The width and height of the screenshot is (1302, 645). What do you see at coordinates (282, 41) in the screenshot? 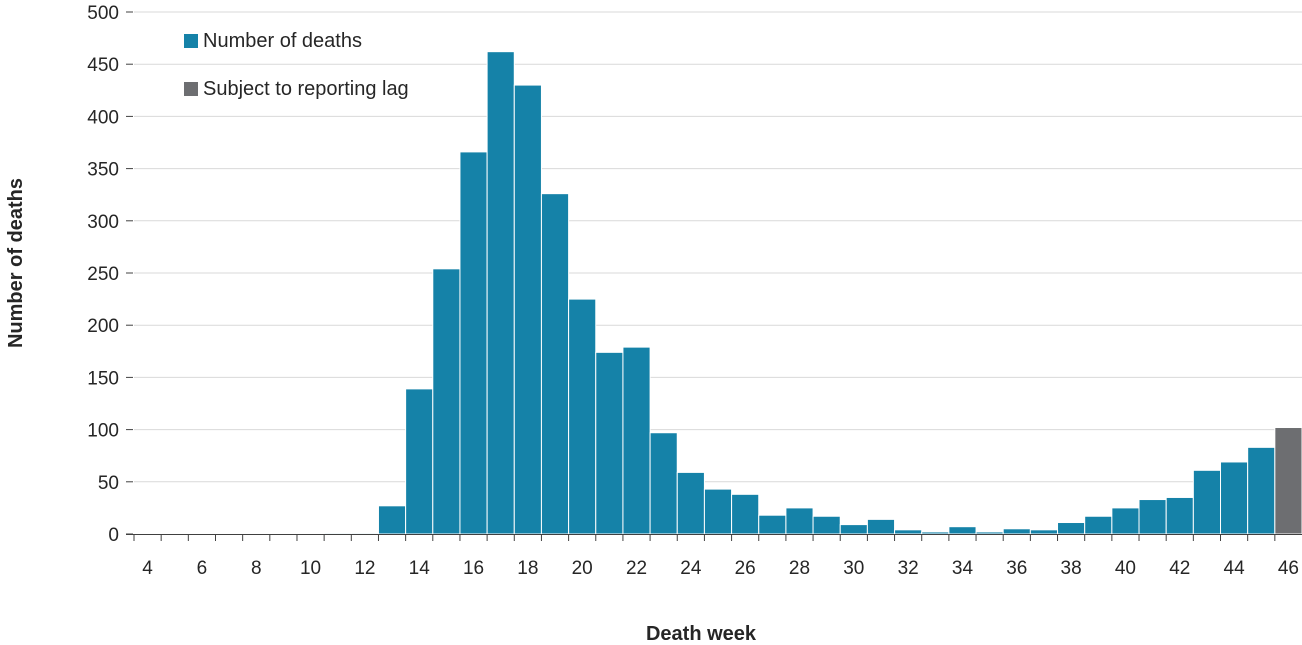
I see `legend-label-number-of-deaths: Number of deaths` at bounding box center [282, 41].